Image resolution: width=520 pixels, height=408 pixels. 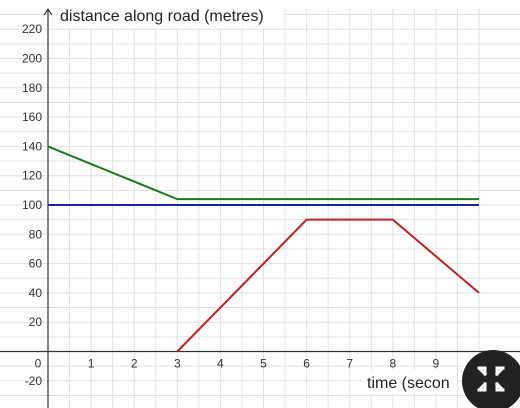 What do you see at coordinates (48, 12) in the screenshot?
I see `y-axis-arrow` at bounding box center [48, 12].